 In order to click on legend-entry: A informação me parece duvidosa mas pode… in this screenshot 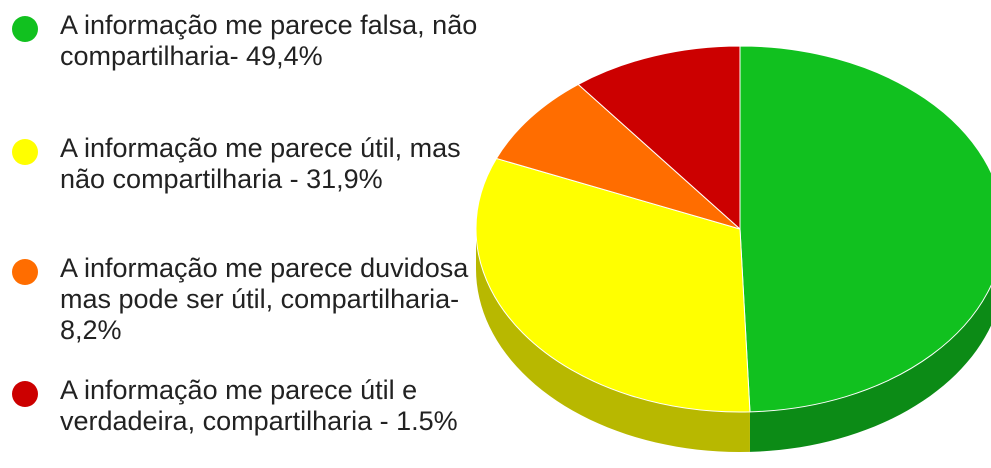, I will do `click(250, 299)`.